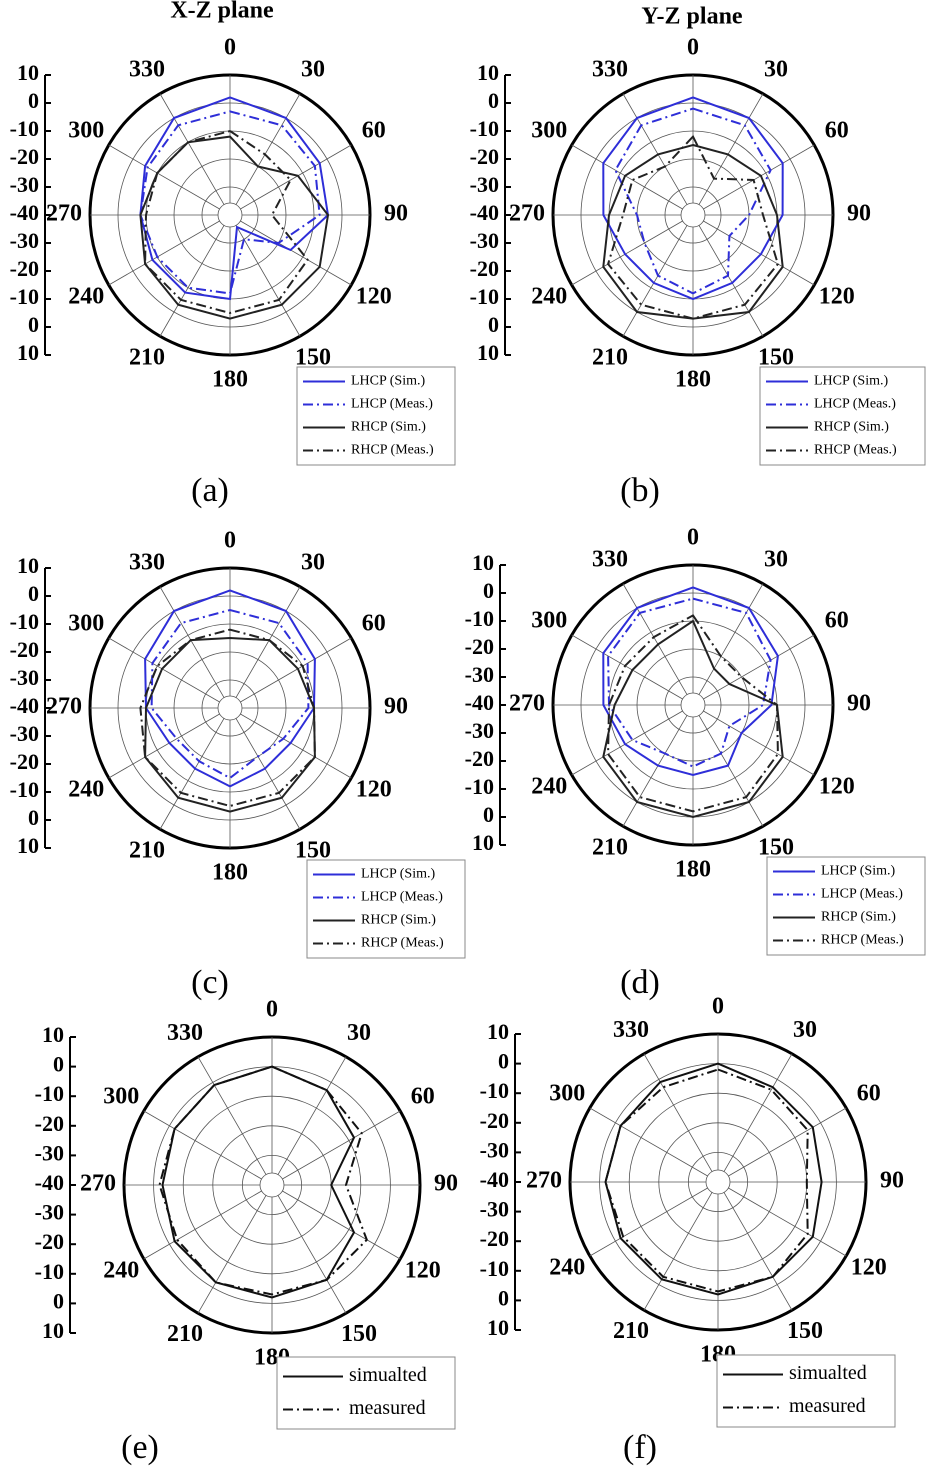 The width and height of the screenshot is (929, 1475). Describe the element at coordinates (210, 490) in the screenshot. I see `panel-caption: (a)` at that location.